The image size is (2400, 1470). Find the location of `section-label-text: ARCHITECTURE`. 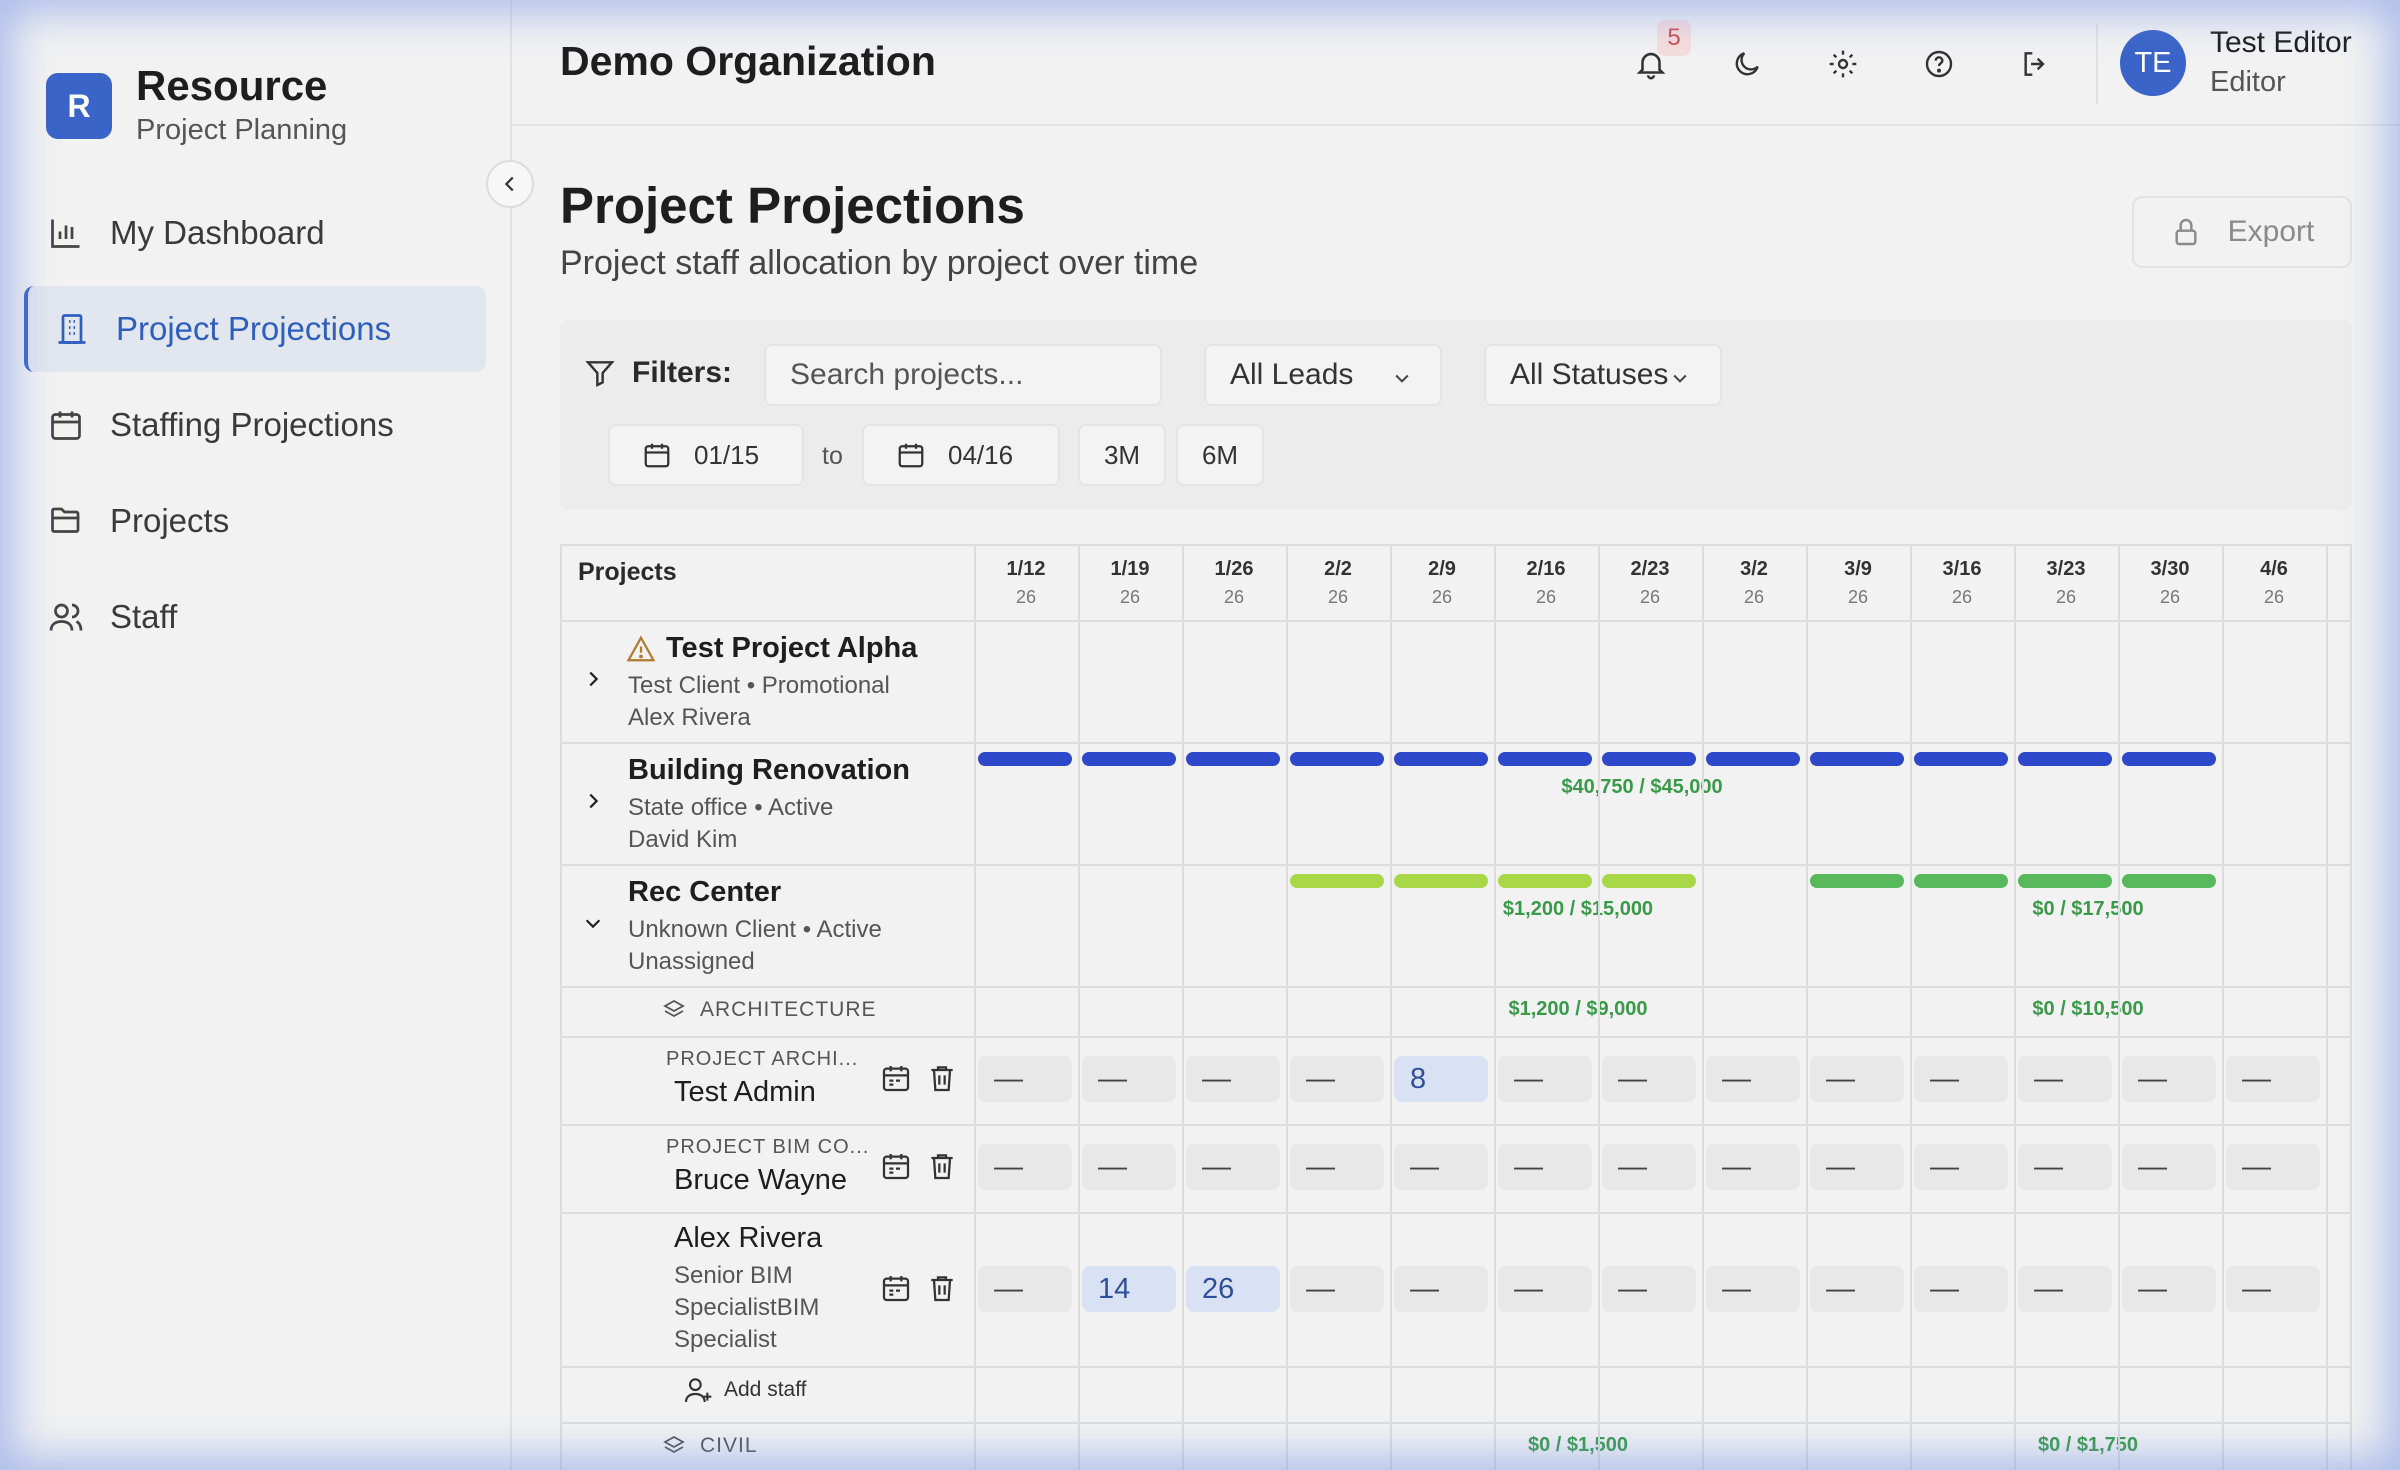

section-label-text: ARCHITECTURE is located at coordinates (788, 1009).